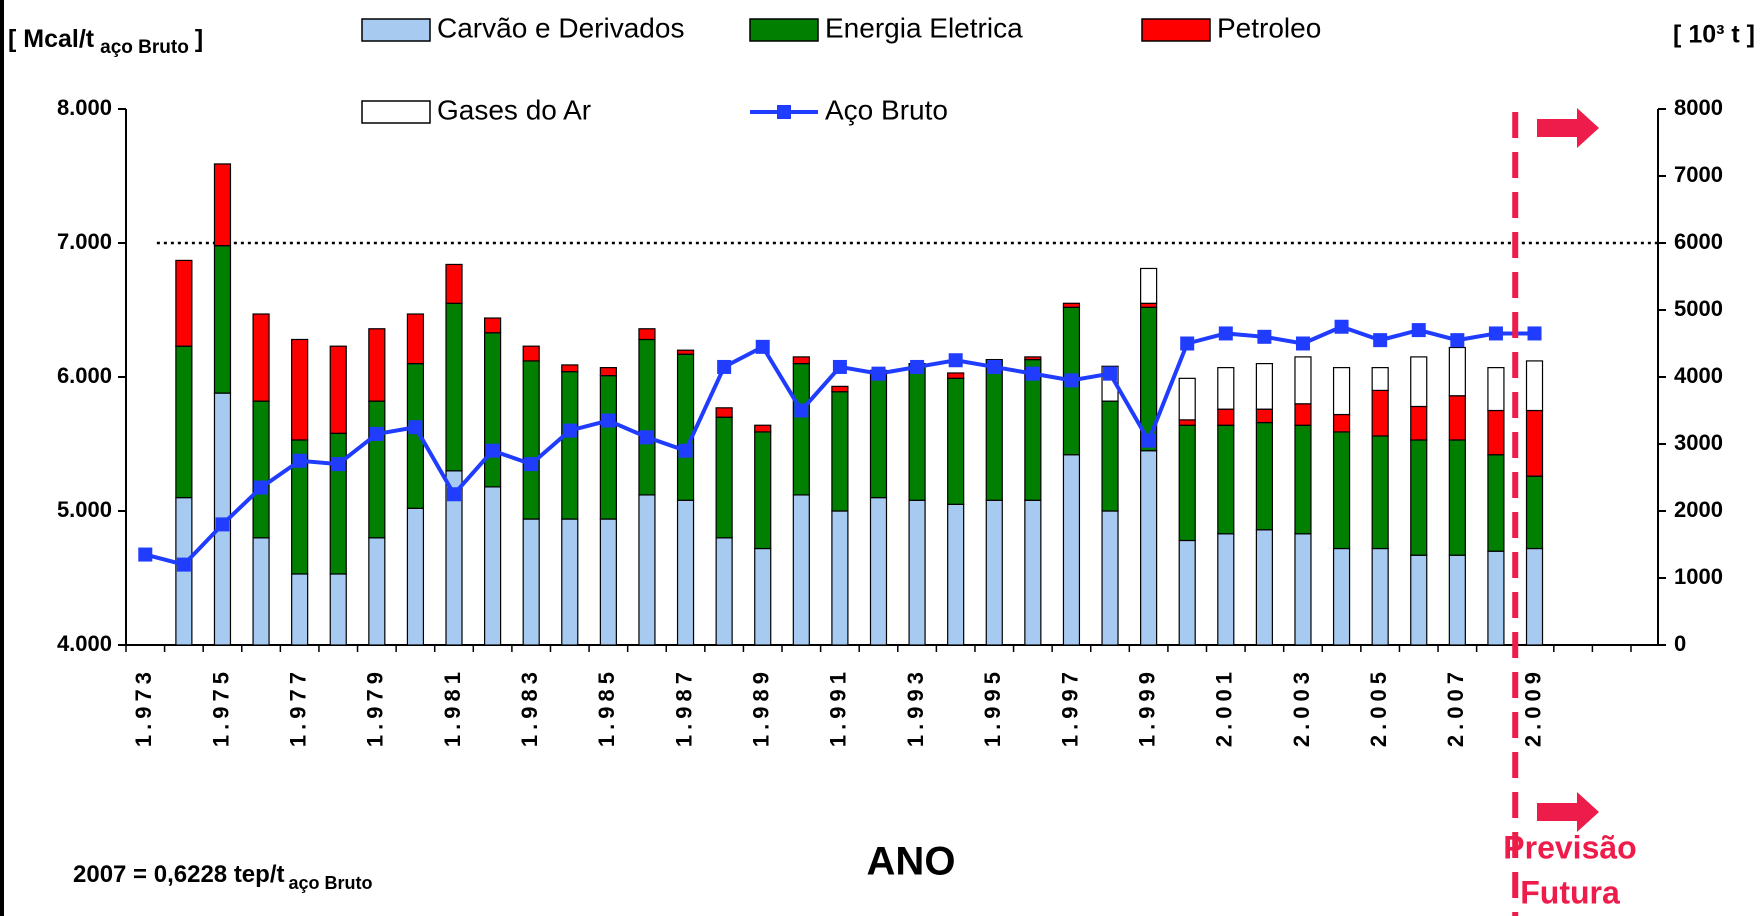  Describe the element at coordinates (886, 109) in the screenshot. I see `legend-label: Aço Bruto` at that location.